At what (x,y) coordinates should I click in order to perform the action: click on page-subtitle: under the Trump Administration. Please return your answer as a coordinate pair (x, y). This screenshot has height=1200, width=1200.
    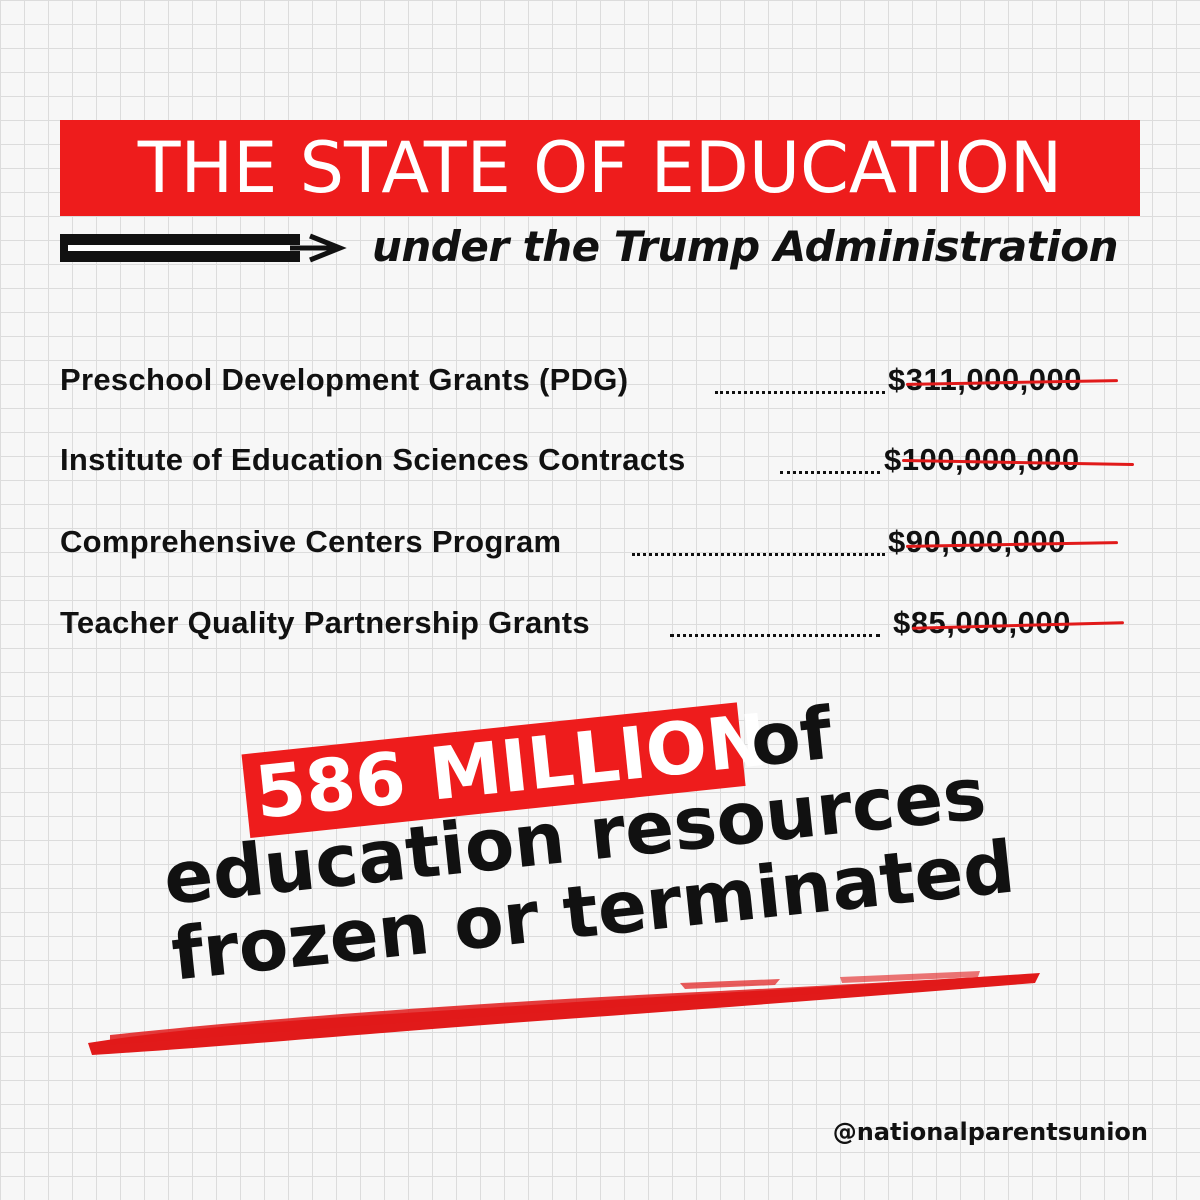
    Looking at the image, I should click on (745, 246).